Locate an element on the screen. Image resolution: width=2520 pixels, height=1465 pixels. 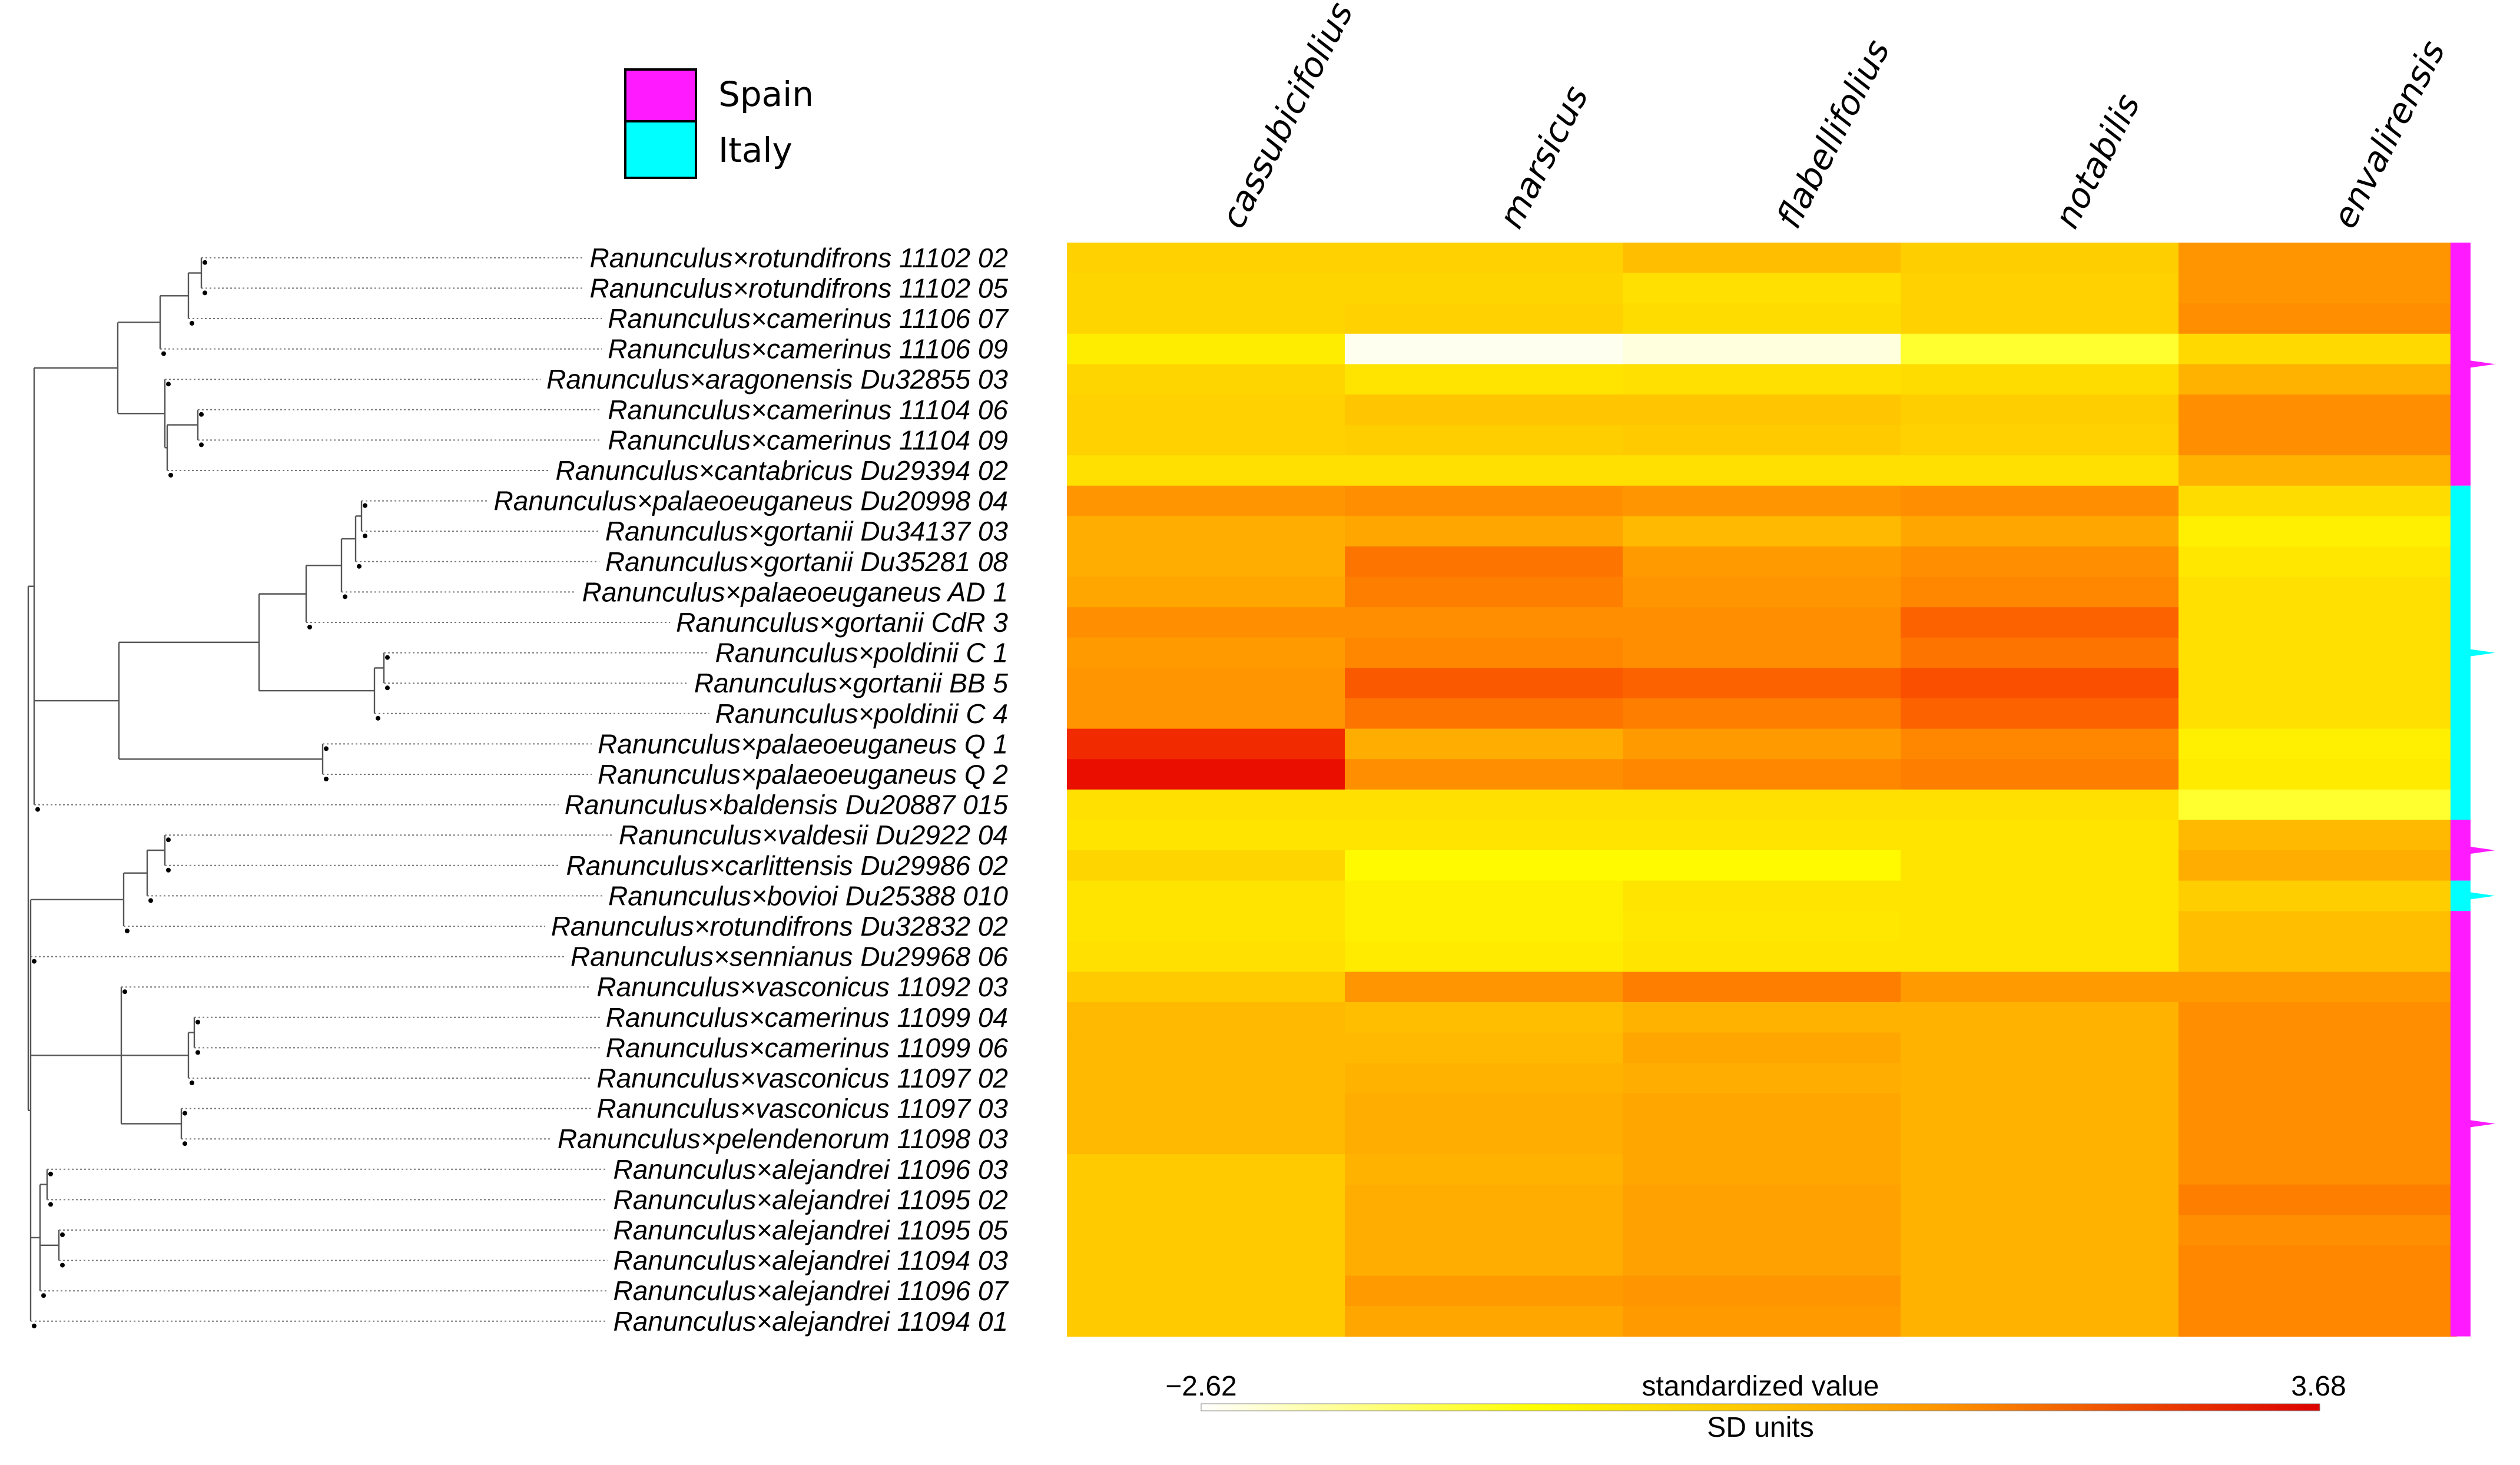
row-label: Ranunculus×alejandrei 11094 03 is located at coordinates (810, 1260).